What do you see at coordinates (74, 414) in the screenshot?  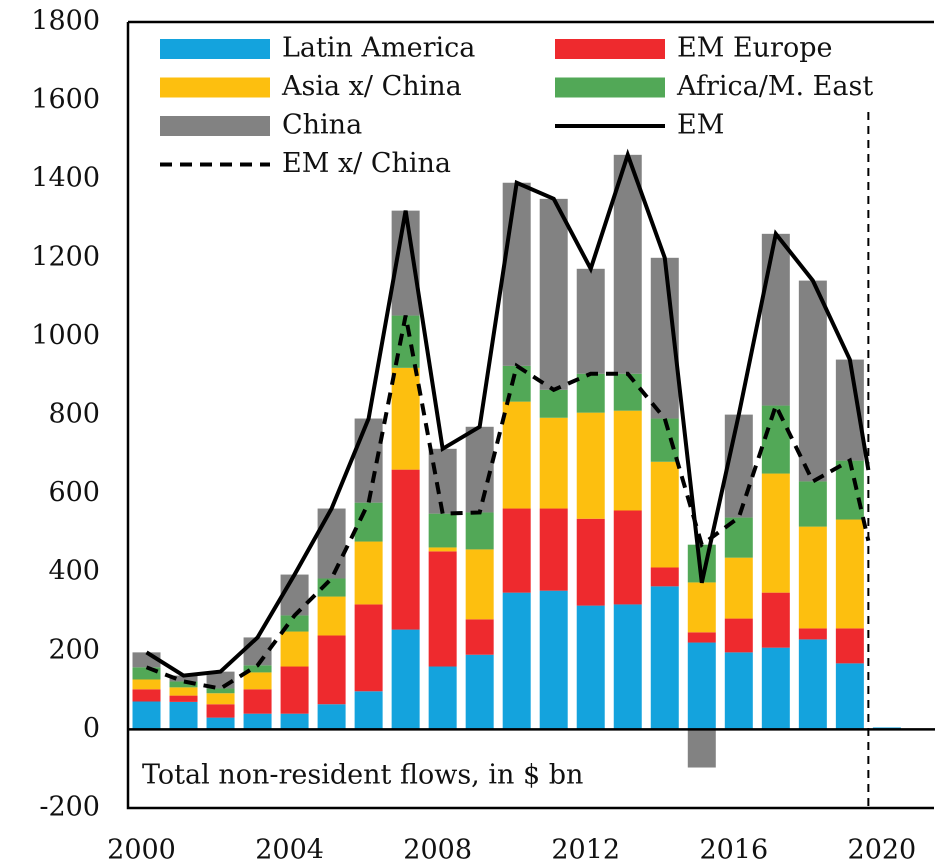 I see `y-tick-label: 800` at bounding box center [74, 414].